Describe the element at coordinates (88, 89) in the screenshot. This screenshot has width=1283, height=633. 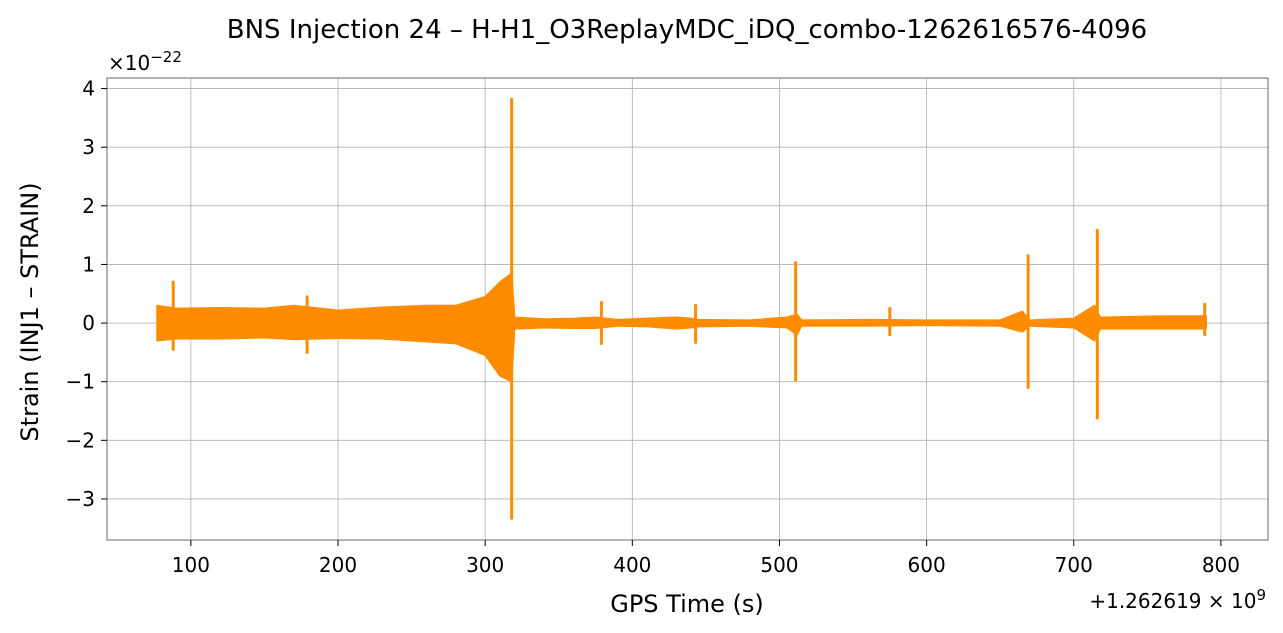
I see `y-tick-label: 4` at that location.